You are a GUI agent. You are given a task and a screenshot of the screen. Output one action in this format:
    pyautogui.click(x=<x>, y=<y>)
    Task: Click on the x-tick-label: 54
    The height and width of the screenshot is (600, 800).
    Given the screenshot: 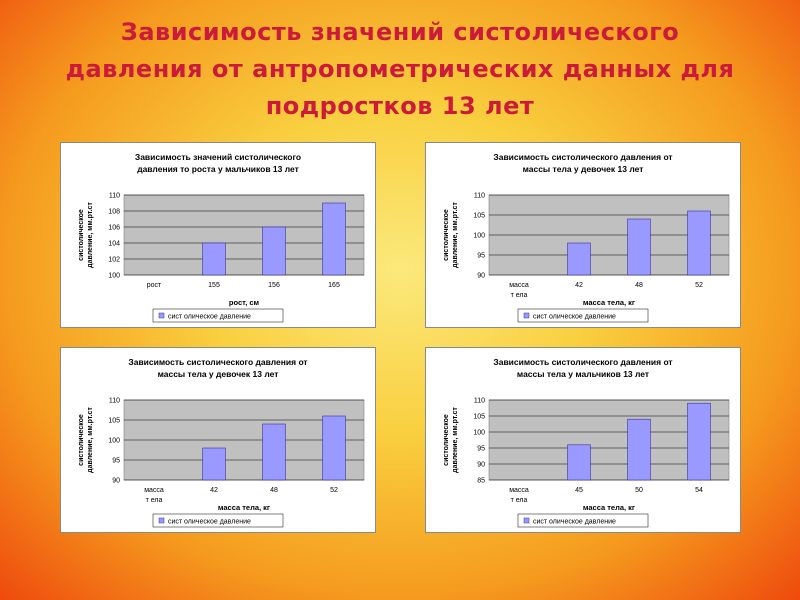 What is the action you would take?
    pyautogui.click(x=699, y=490)
    